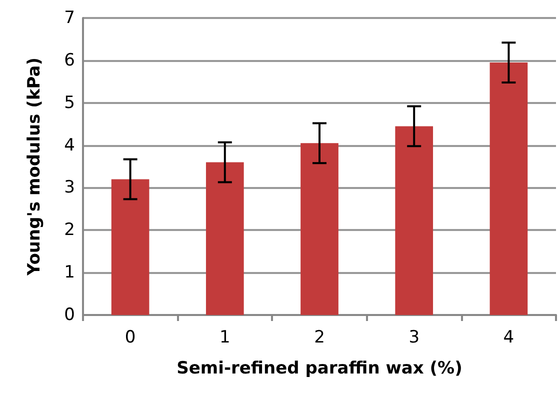 The image size is (560, 403). What do you see at coordinates (69, 102) in the screenshot?
I see `y-tick-label: 5` at bounding box center [69, 102].